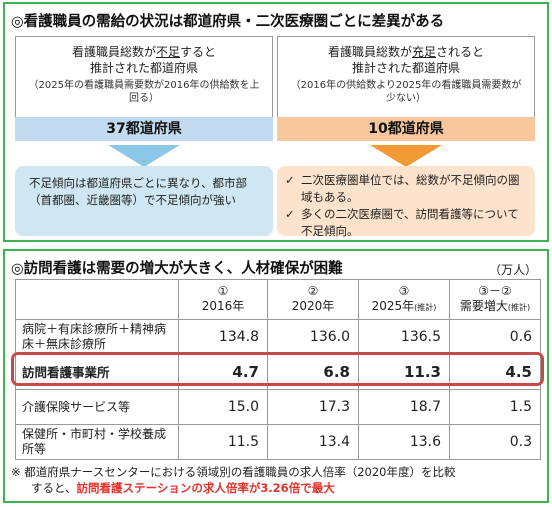  Describe the element at coordinates (97, 337) in the screenshot. I see `row-label: 病院＋有床診療所＋精神病床＋無床診療所` at that location.